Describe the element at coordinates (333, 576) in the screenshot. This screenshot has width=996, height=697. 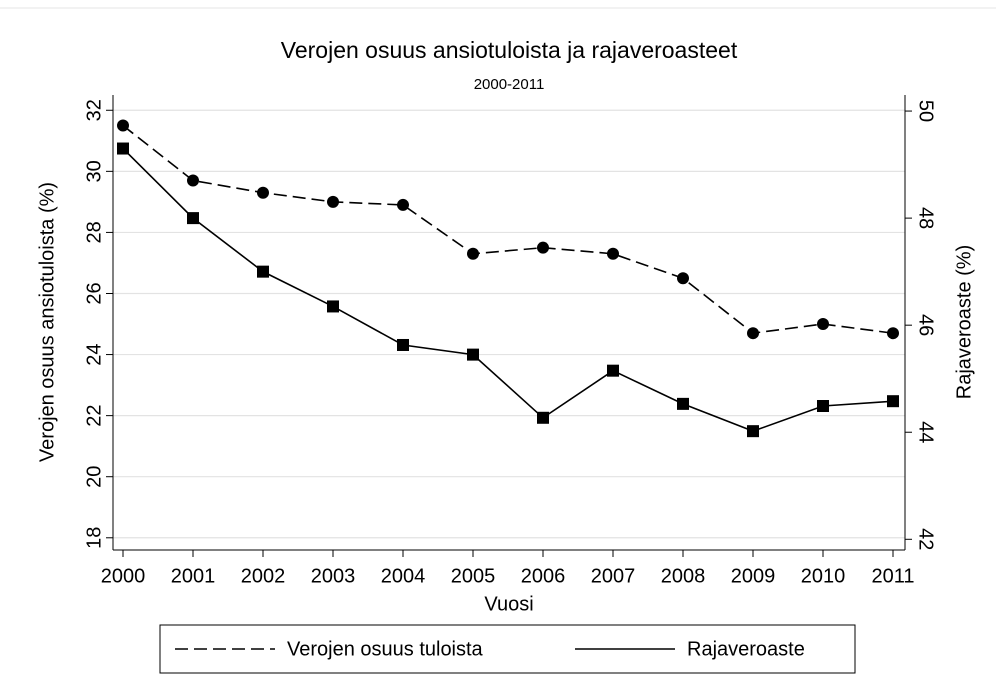
I see `x-tick-label: 2003` at that location.